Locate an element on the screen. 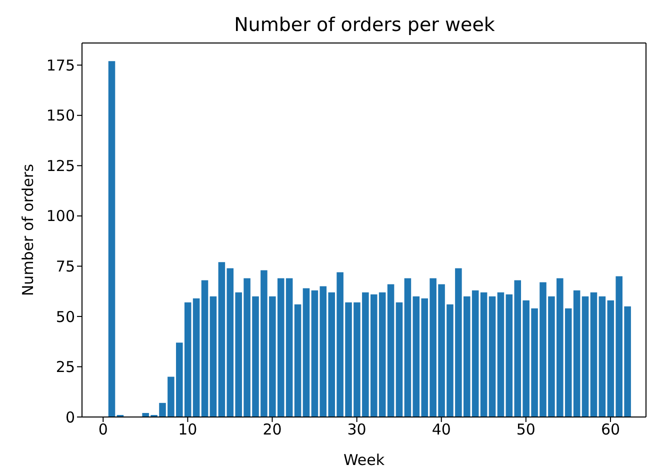  x-tick-label: 20 is located at coordinates (272, 429).